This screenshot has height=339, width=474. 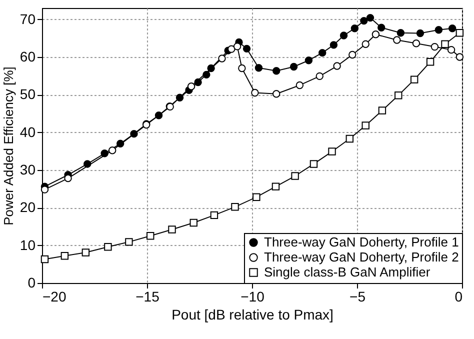 I want to click on y-tick-label: 30, so click(x=28, y=169).